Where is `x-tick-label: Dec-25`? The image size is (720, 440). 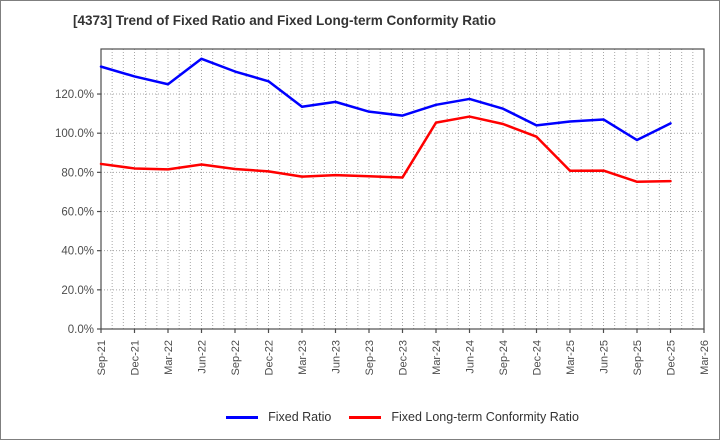 x-tick-label: Dec-25 is located at coordinates (672, 357).